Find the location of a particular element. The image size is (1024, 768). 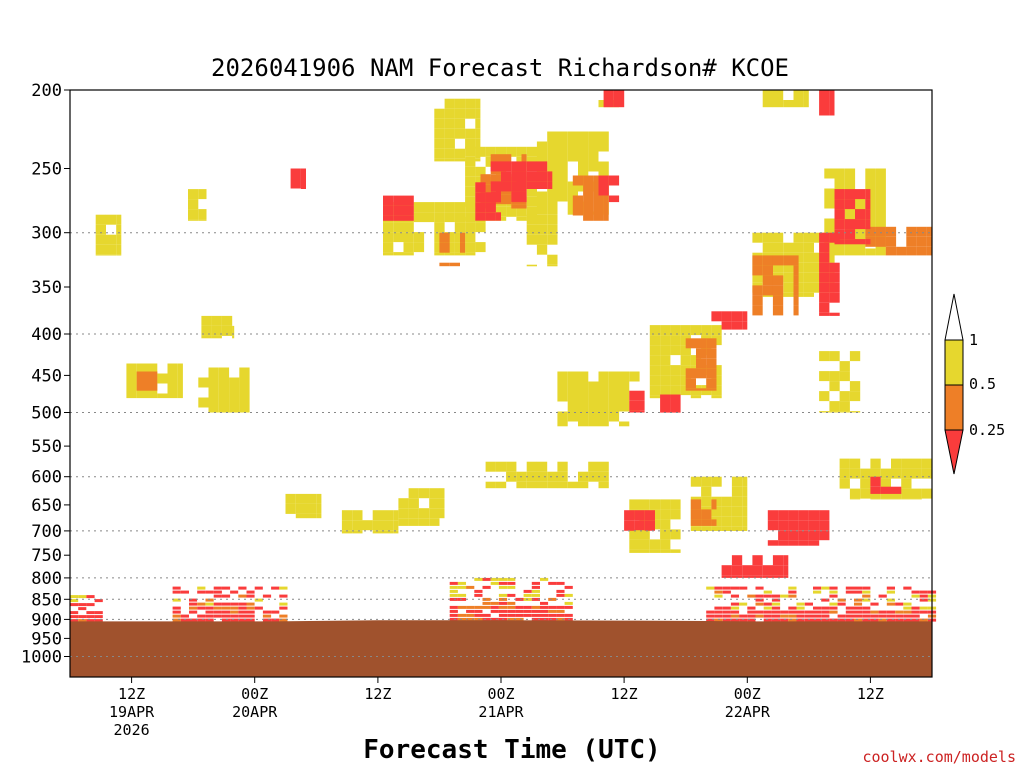

y-tick-label: 750 is located at coordinates (46, 556).